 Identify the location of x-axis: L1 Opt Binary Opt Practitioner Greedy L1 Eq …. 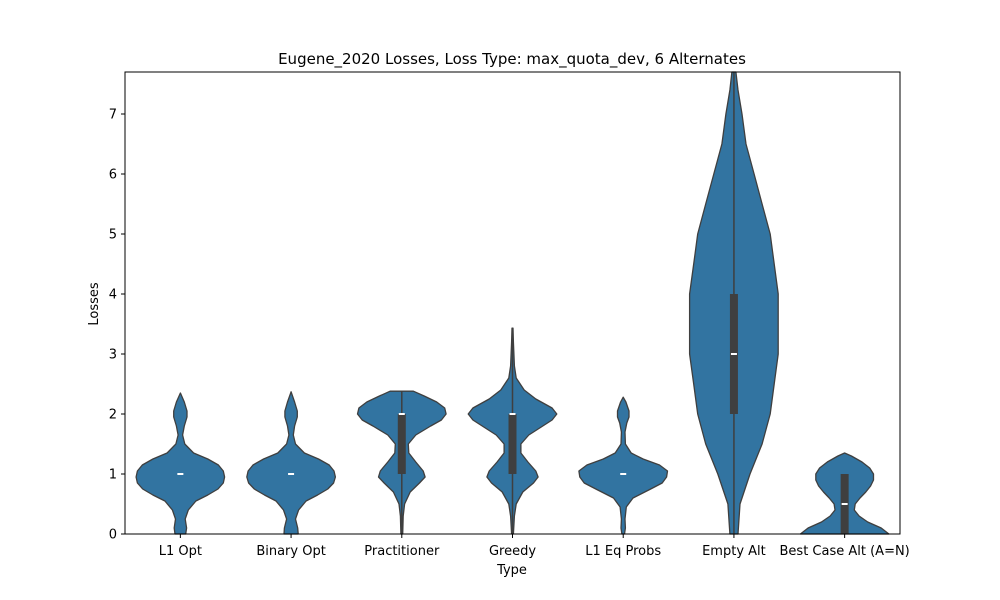
(534, 546).